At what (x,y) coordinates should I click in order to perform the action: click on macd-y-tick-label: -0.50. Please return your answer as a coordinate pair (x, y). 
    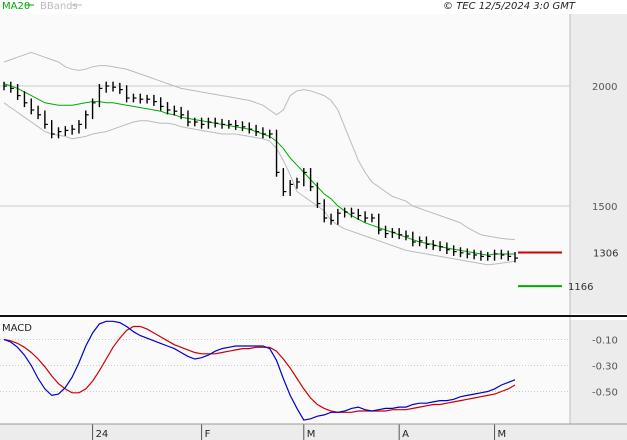
    Looking at the image, I should click on (605, 393).